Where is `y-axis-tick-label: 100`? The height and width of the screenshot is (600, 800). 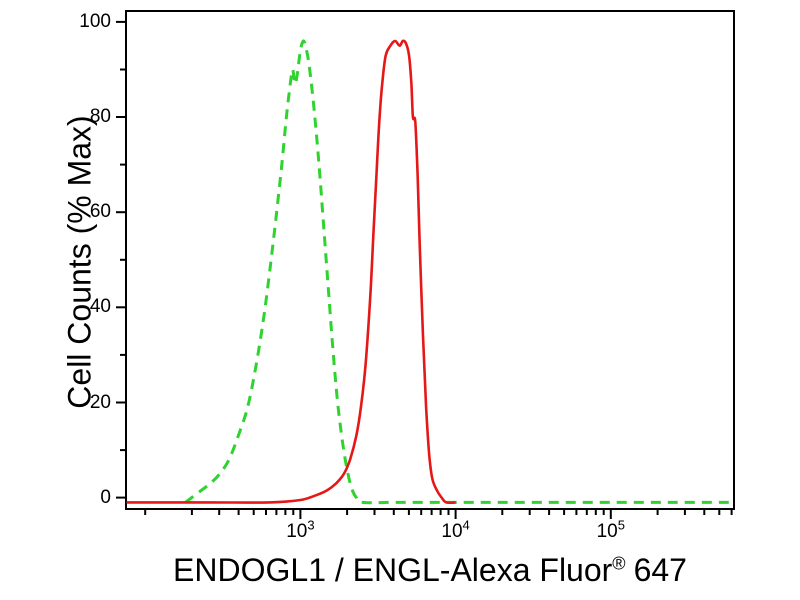 y-axis-tick-label: 100 is located at coordinates (95, 21).